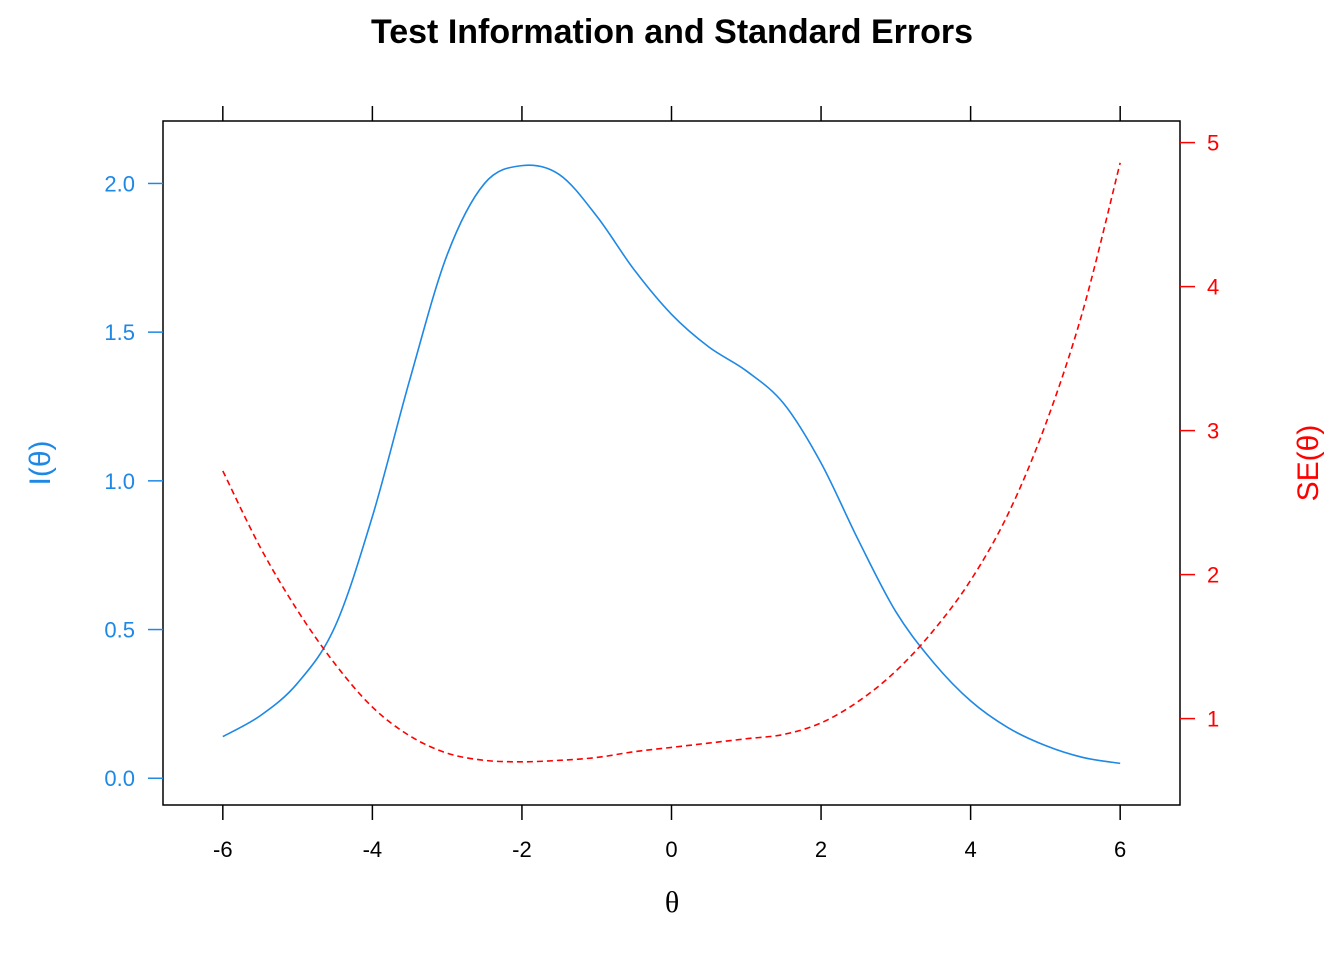  Describe the element at coordinates (669, 833) in the screenshot. I see `x-axis-bottom: -6 -4 -2 0 2 4 6` at that location.